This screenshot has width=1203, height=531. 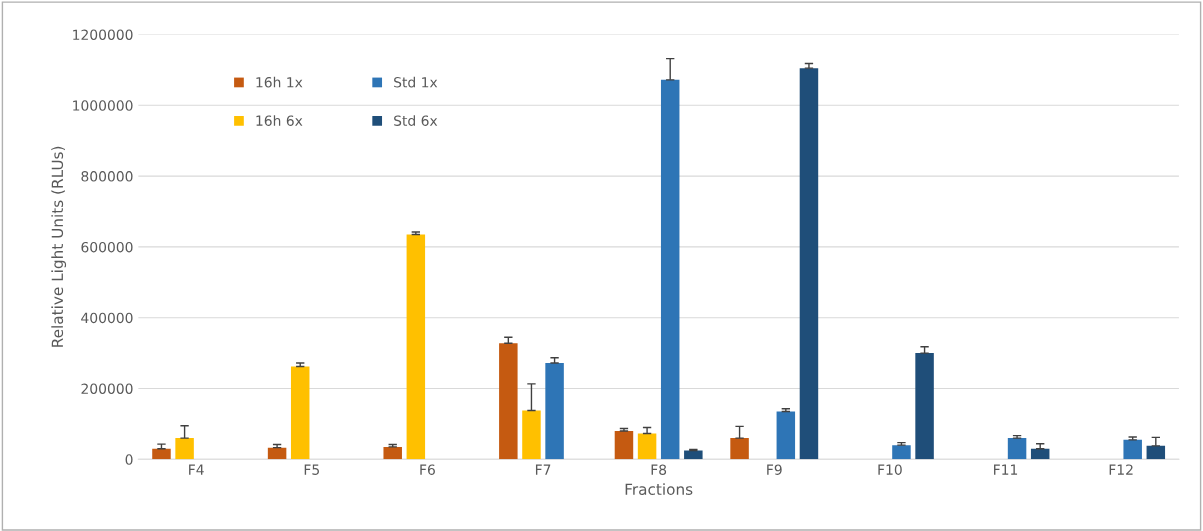 I want to click on legend-label: 16h 1x, so click(x=279, y=82).